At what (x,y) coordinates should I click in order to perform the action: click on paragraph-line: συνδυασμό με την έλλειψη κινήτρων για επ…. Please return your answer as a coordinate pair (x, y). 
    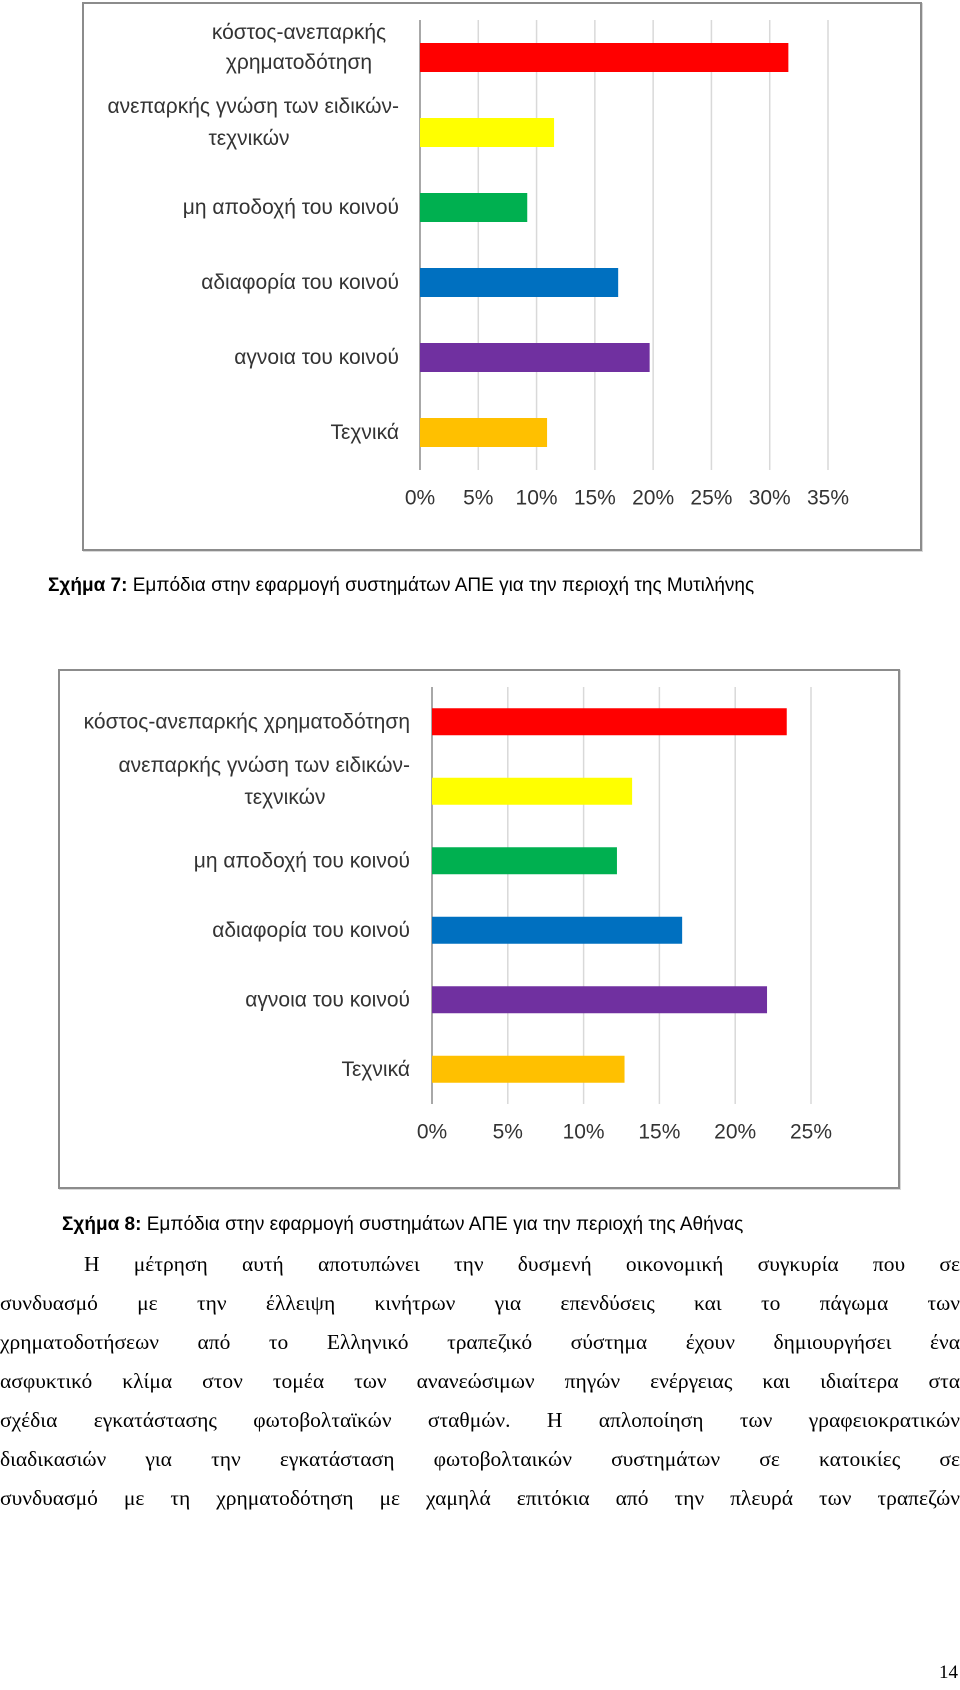
    Looking at the image, I should click on (480, 1303).